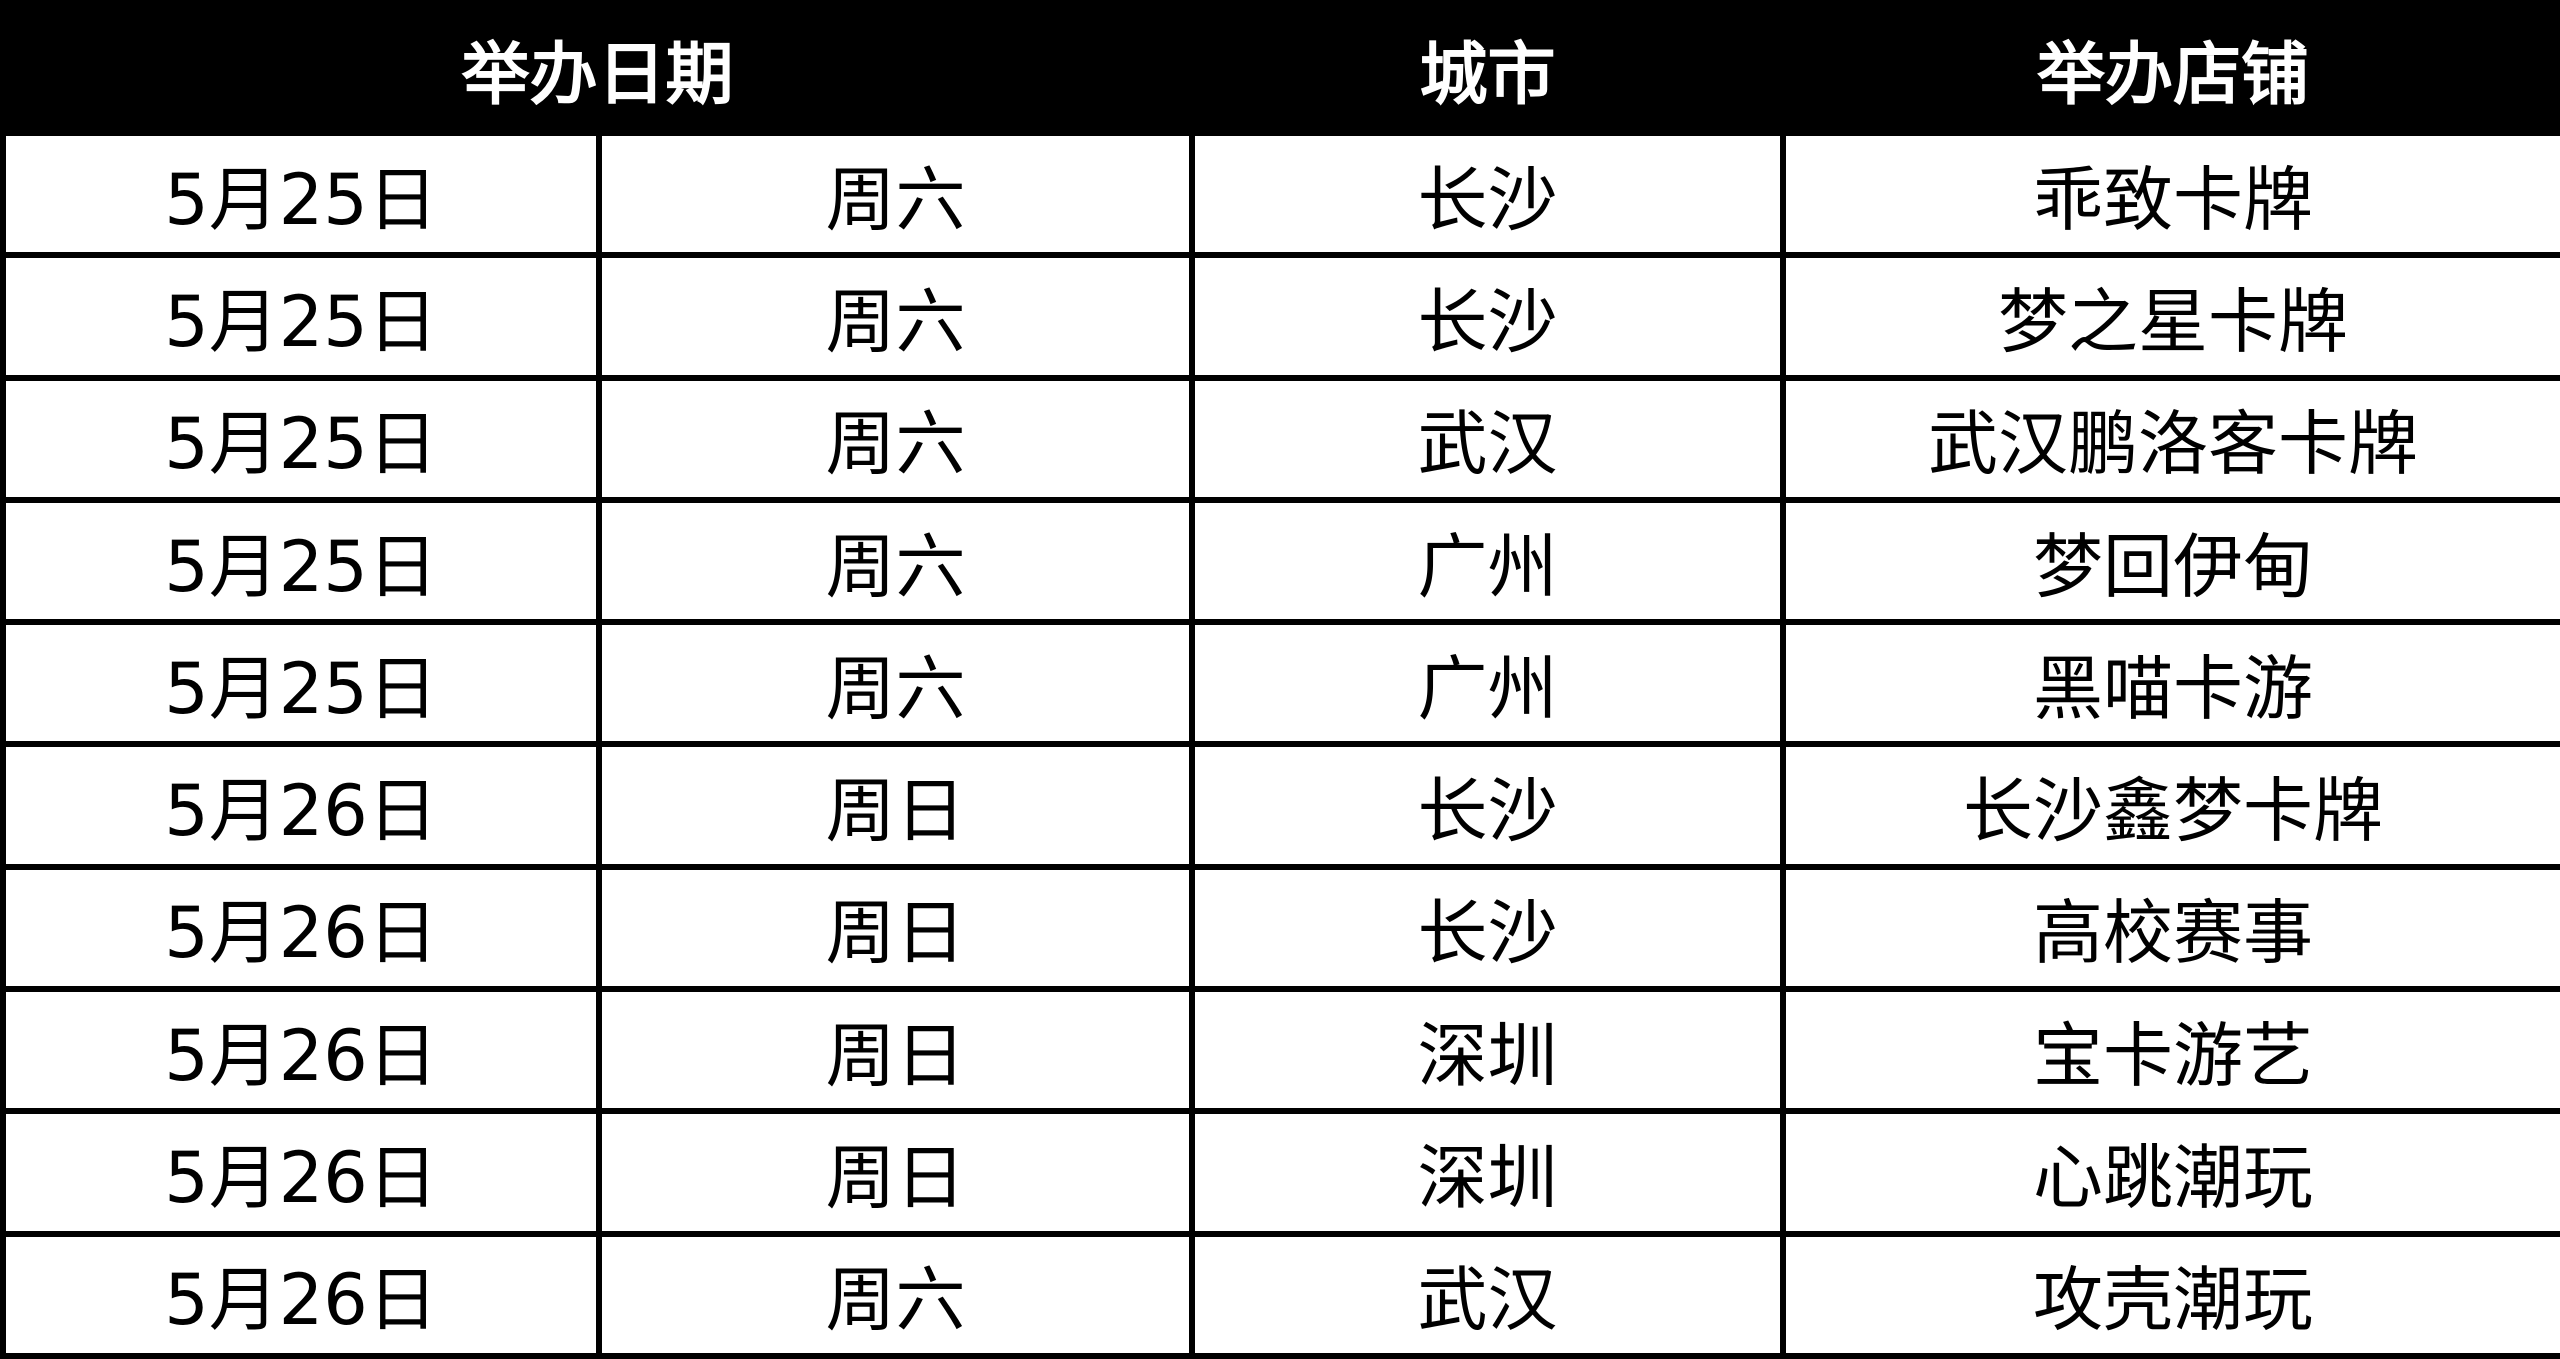 The image size is (2560, 1359). I want to click on cell-store: 高校赛事, so click(2170, 928).